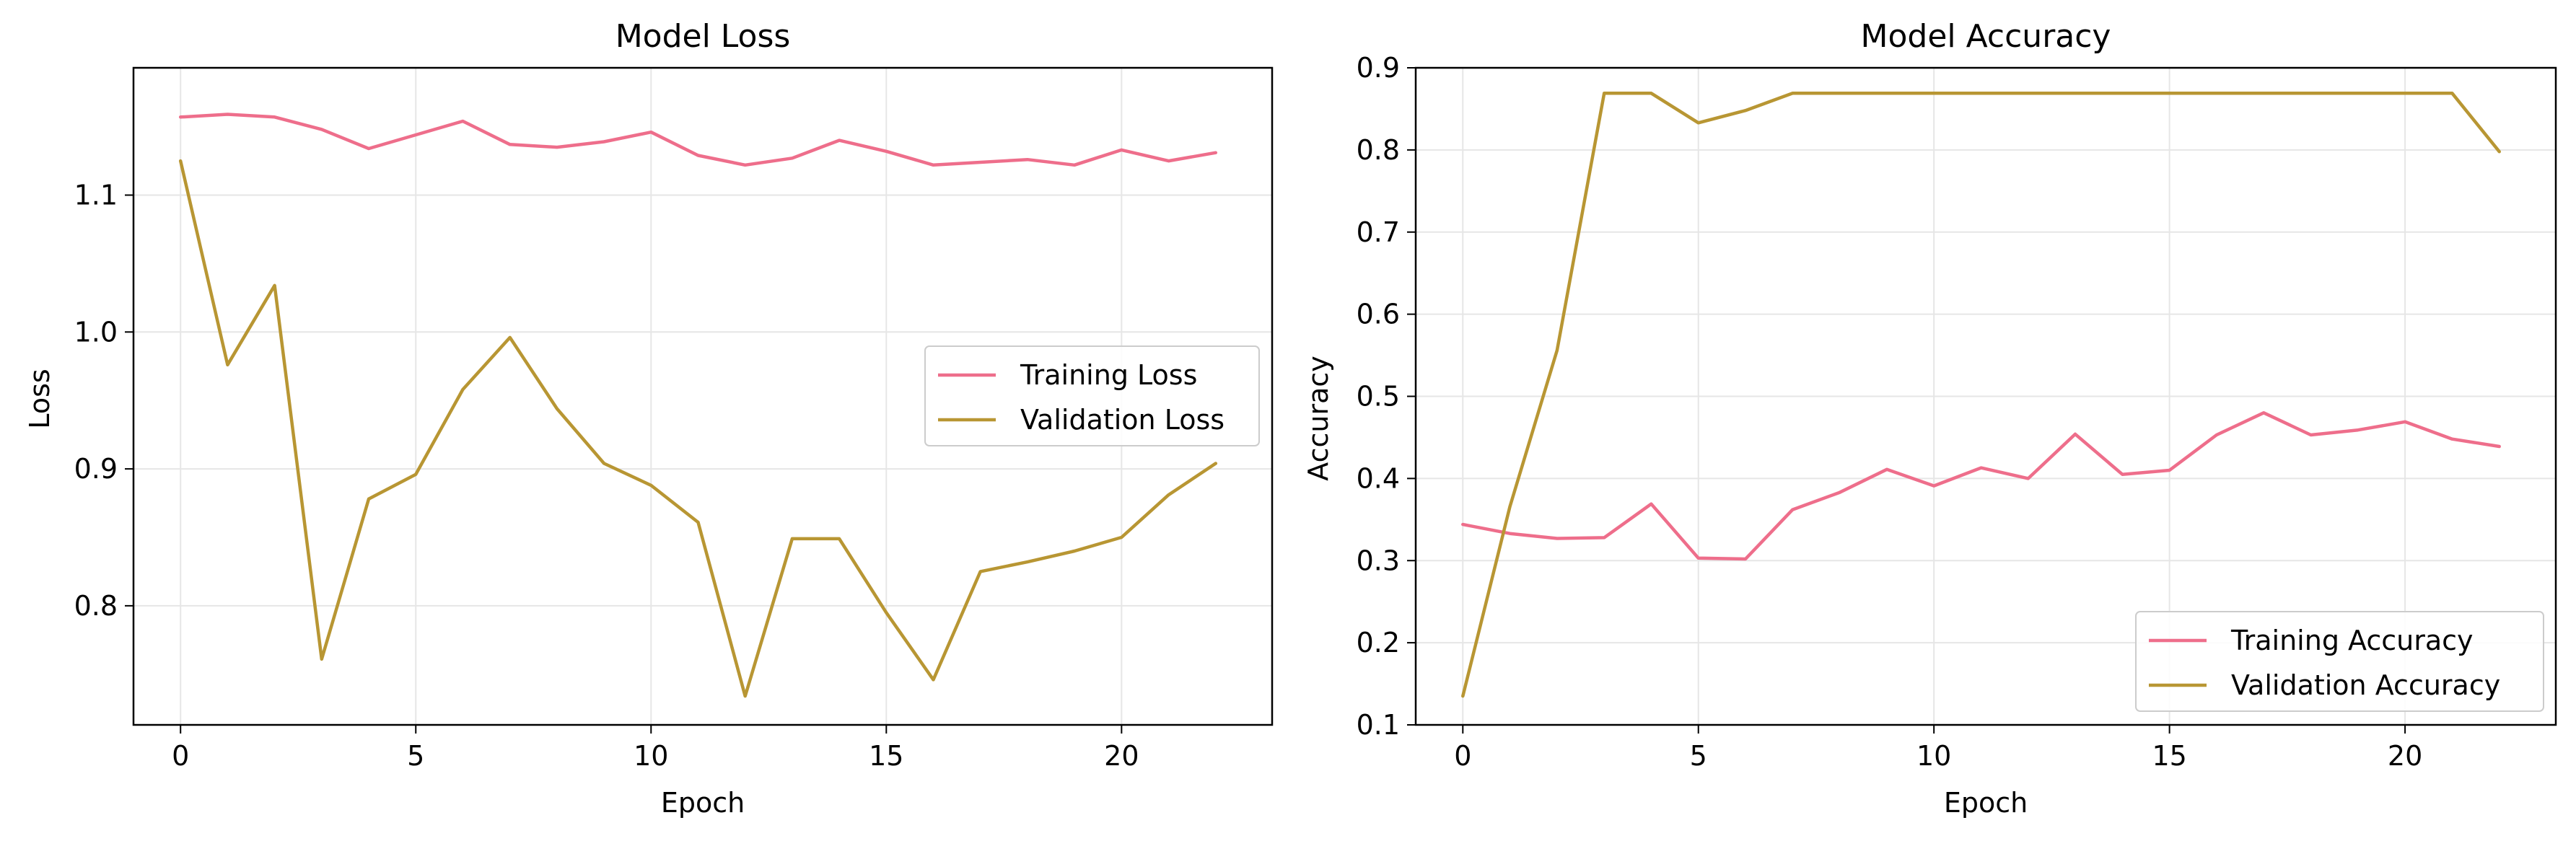 The height and width of the screenshot is (841, 2576). I want to click on loss-ytick-label: 1.1, so click(96, 195).